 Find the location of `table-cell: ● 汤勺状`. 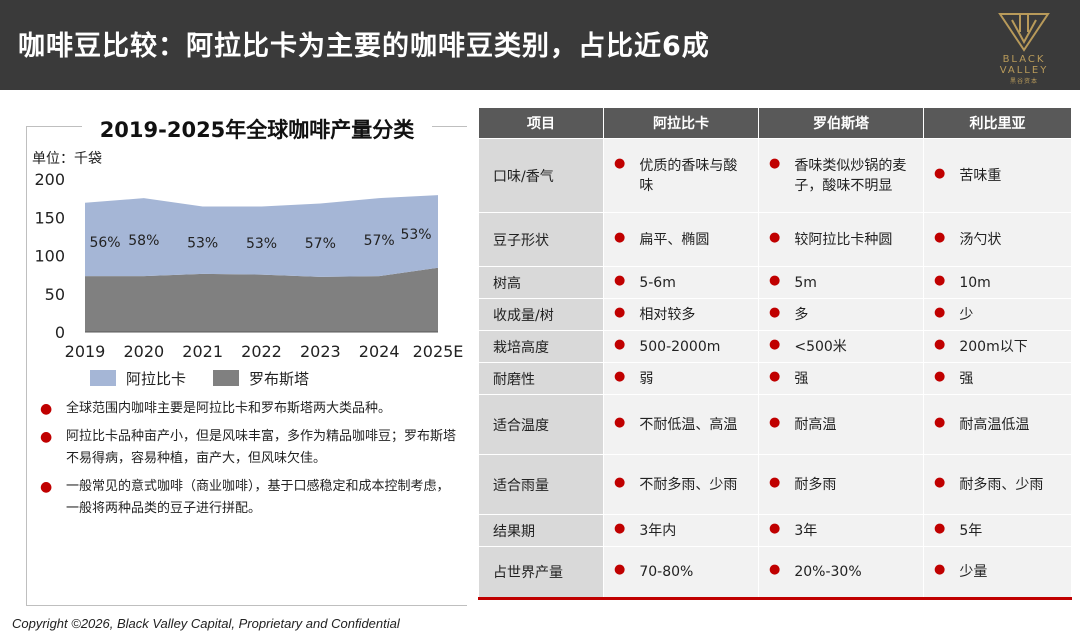

table-cell: ● 汤勺状 is located at coordinates (997, 239).